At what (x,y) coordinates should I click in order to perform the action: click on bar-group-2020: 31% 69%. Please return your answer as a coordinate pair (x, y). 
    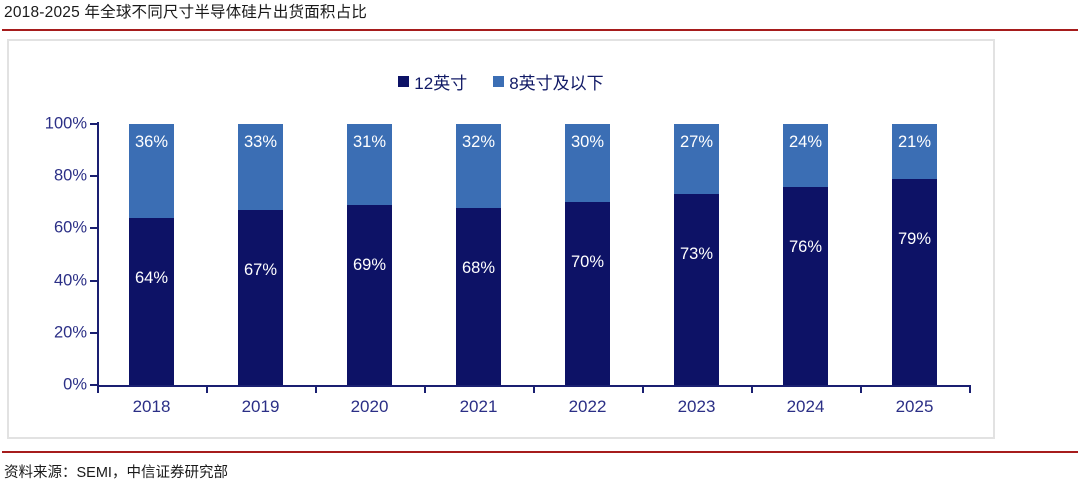
    Looking at the image, I should click on (369, 254).